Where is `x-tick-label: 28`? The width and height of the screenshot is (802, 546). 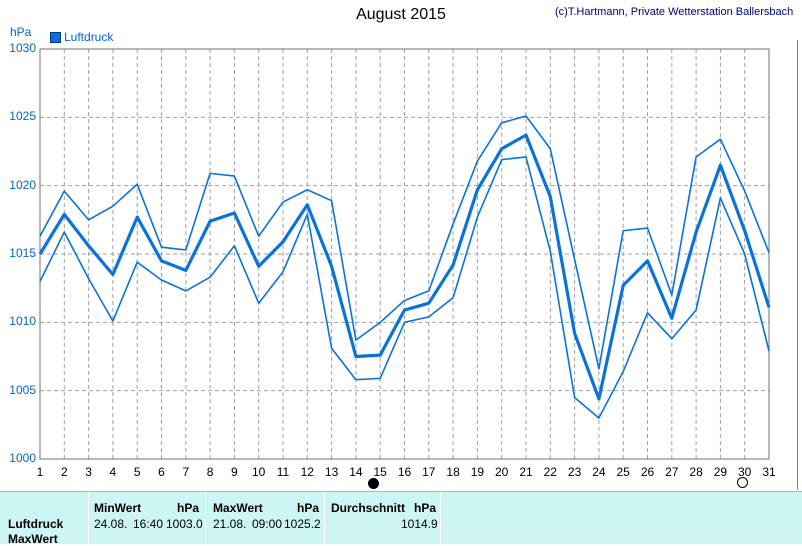 x-tick-label: 28 is located at coordinates (696, 472).